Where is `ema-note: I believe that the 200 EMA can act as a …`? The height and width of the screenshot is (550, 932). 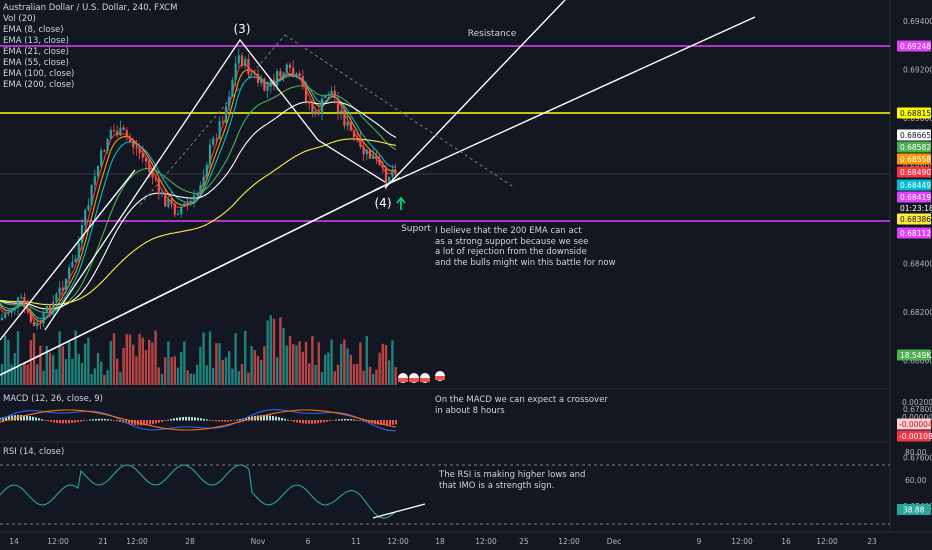
ema-note: I believe that the 200 EMA can act as a … is located at coordinates (525, 247).